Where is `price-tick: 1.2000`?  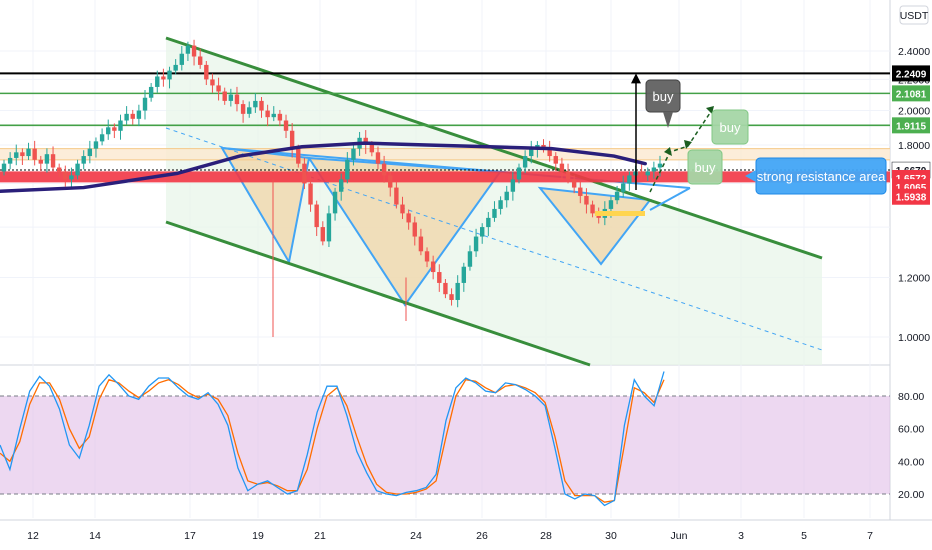 price-tick: 1.2000 is located at coordinates (914, 278).